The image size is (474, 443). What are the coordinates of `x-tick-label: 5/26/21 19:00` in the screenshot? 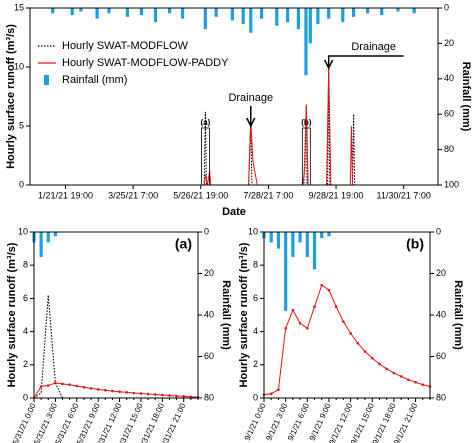 It's located at (200, 195).